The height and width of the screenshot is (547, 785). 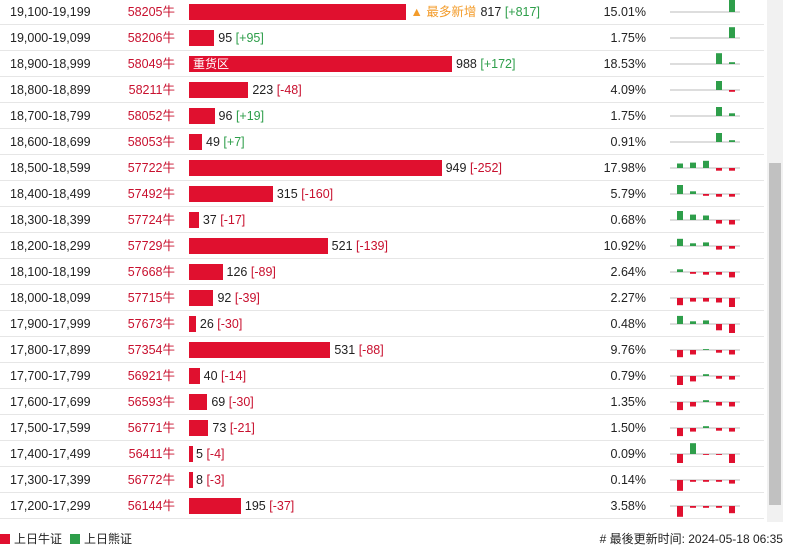 I want to click on count: 26, so click(x=206, y=324).